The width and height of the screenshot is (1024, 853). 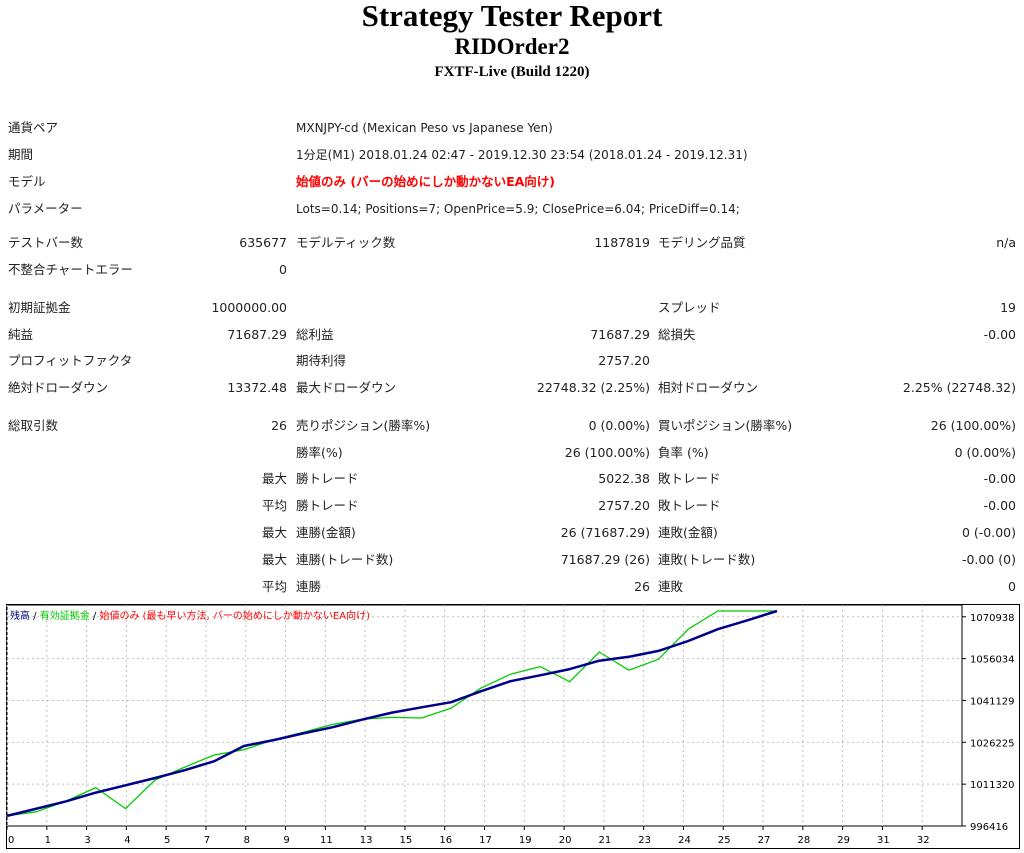 I want to click on loss-rate-value: 0 (0.00%), so click(x=985, y=452).